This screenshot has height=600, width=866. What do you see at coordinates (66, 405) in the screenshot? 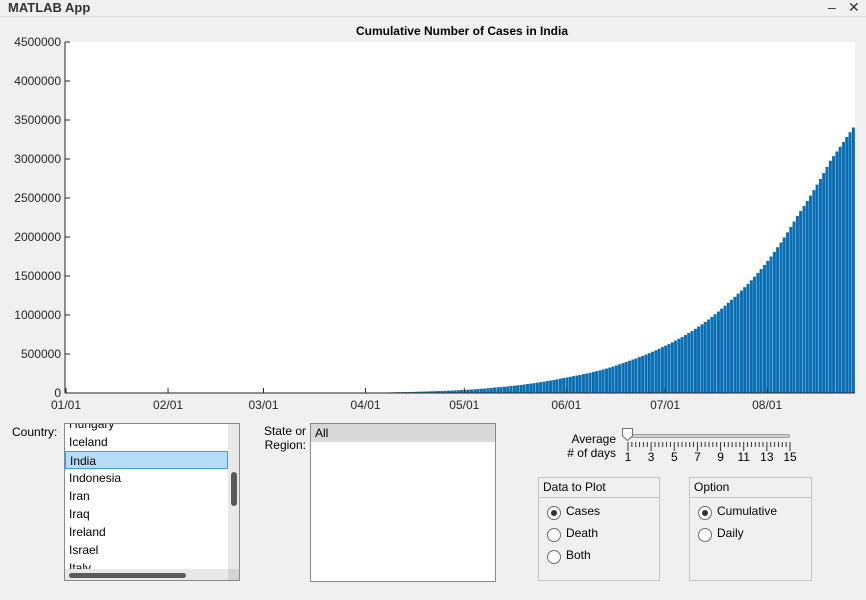
I see `x-tick-label: 01/01` at bounding box center [66, 405].